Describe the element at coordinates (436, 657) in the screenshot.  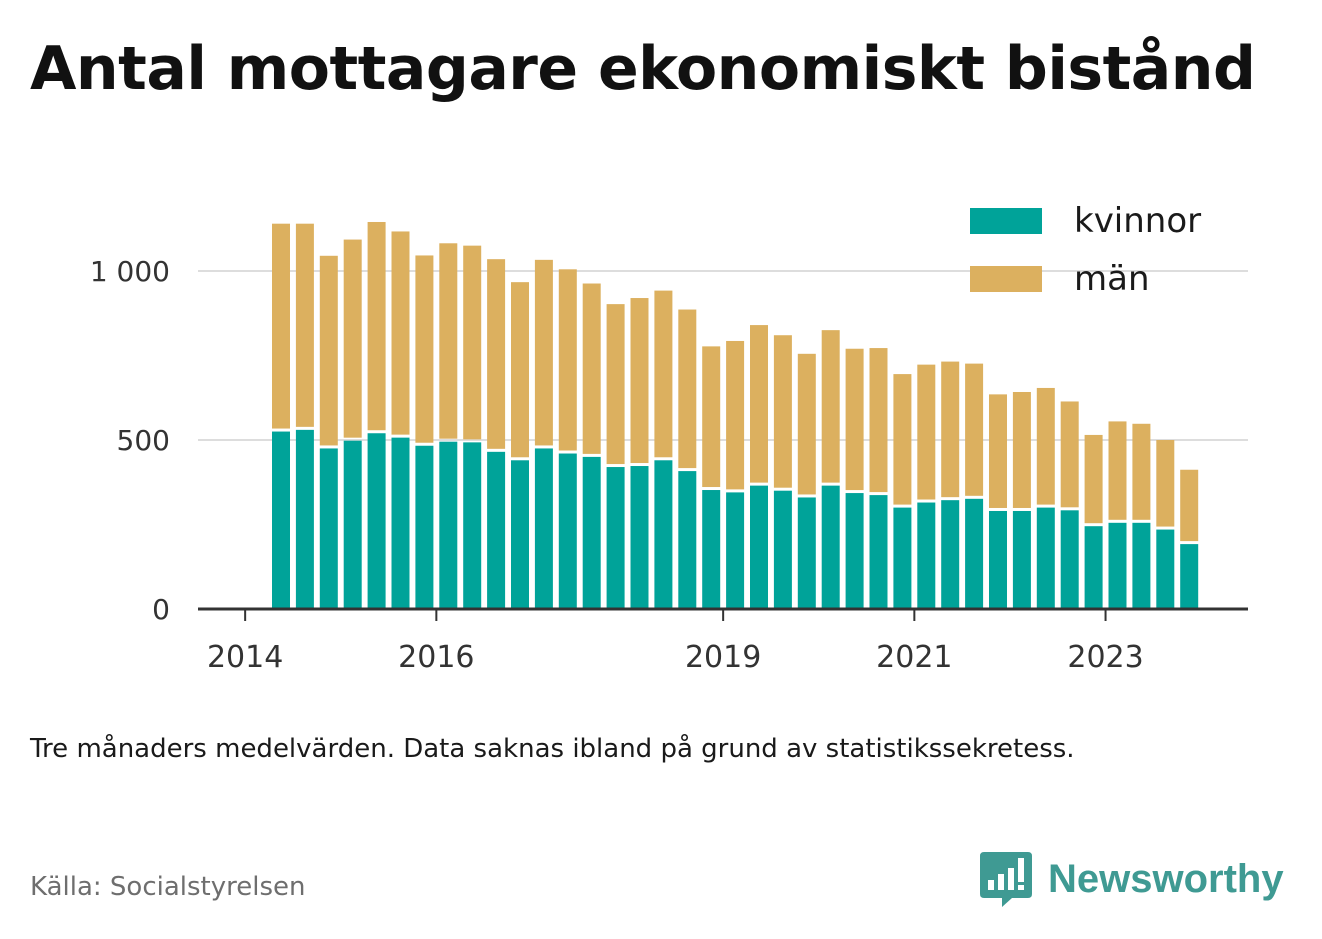
I see `x-tick-label: 2016` at that location.